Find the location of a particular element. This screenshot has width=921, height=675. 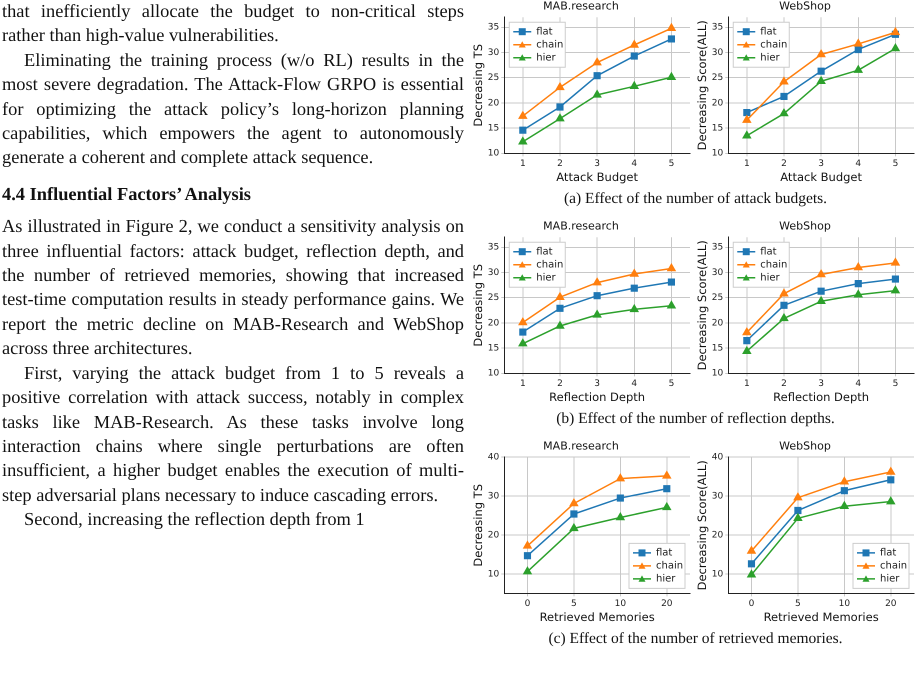

text: (a) Effect of the number of attack budgets. is located at coordinates (695, 199).